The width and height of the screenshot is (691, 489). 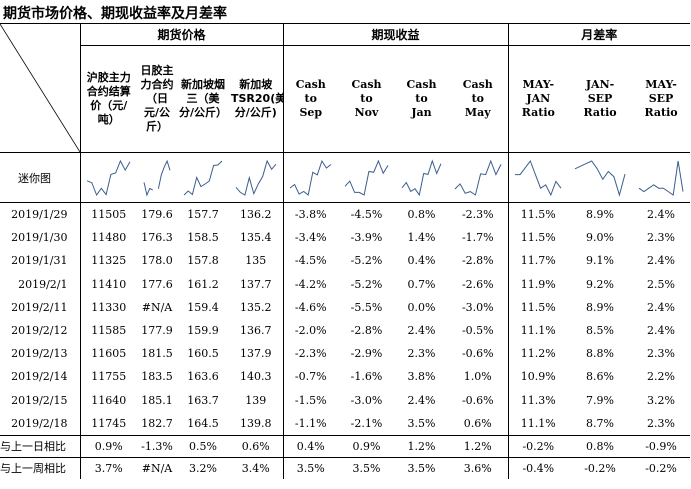 What do you see at coordinates (157, 400) in the screenshot?
I see `table-cell: 185.1` at bounding box center [157, 400].